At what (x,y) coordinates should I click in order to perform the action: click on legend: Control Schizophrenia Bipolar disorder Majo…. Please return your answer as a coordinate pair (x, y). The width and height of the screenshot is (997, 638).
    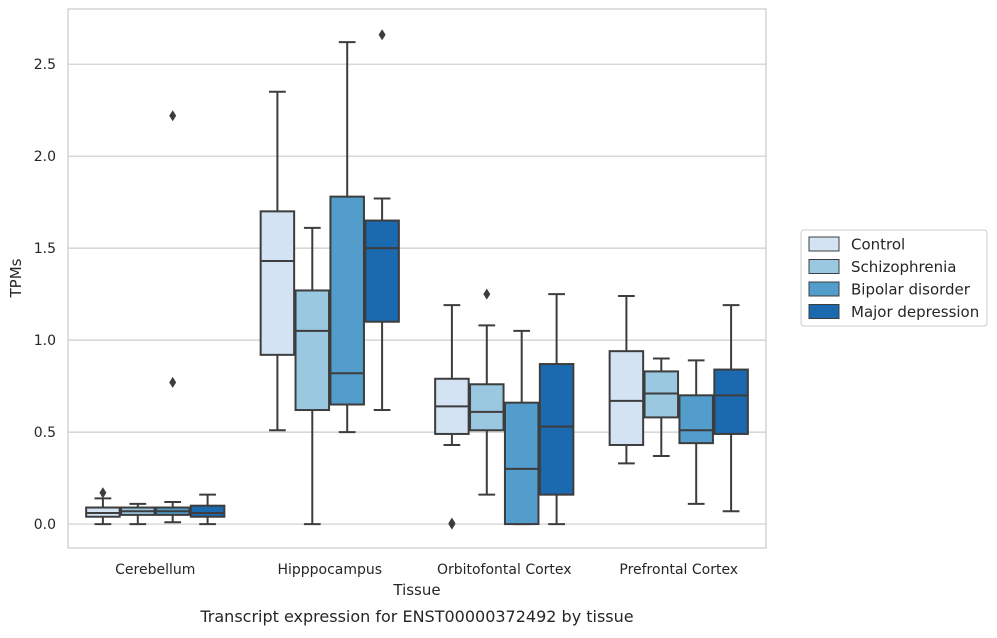
    Looking at the image, I should click on (894, 278).